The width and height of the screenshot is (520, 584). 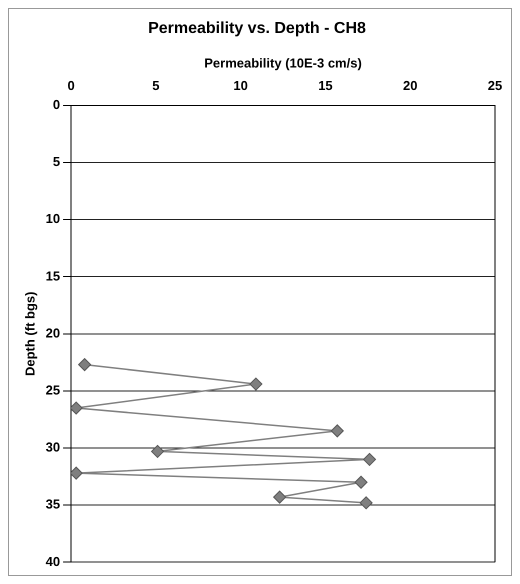 I want to click on y-tick-label: 20, so click(x=53, y=332).